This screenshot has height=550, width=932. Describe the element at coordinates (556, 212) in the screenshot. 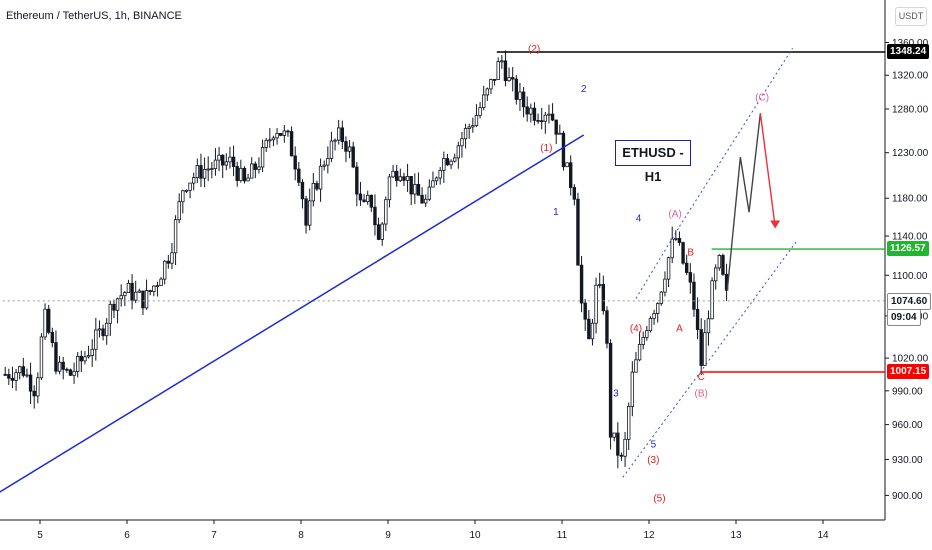

I see `wave-label: 1` at that location.